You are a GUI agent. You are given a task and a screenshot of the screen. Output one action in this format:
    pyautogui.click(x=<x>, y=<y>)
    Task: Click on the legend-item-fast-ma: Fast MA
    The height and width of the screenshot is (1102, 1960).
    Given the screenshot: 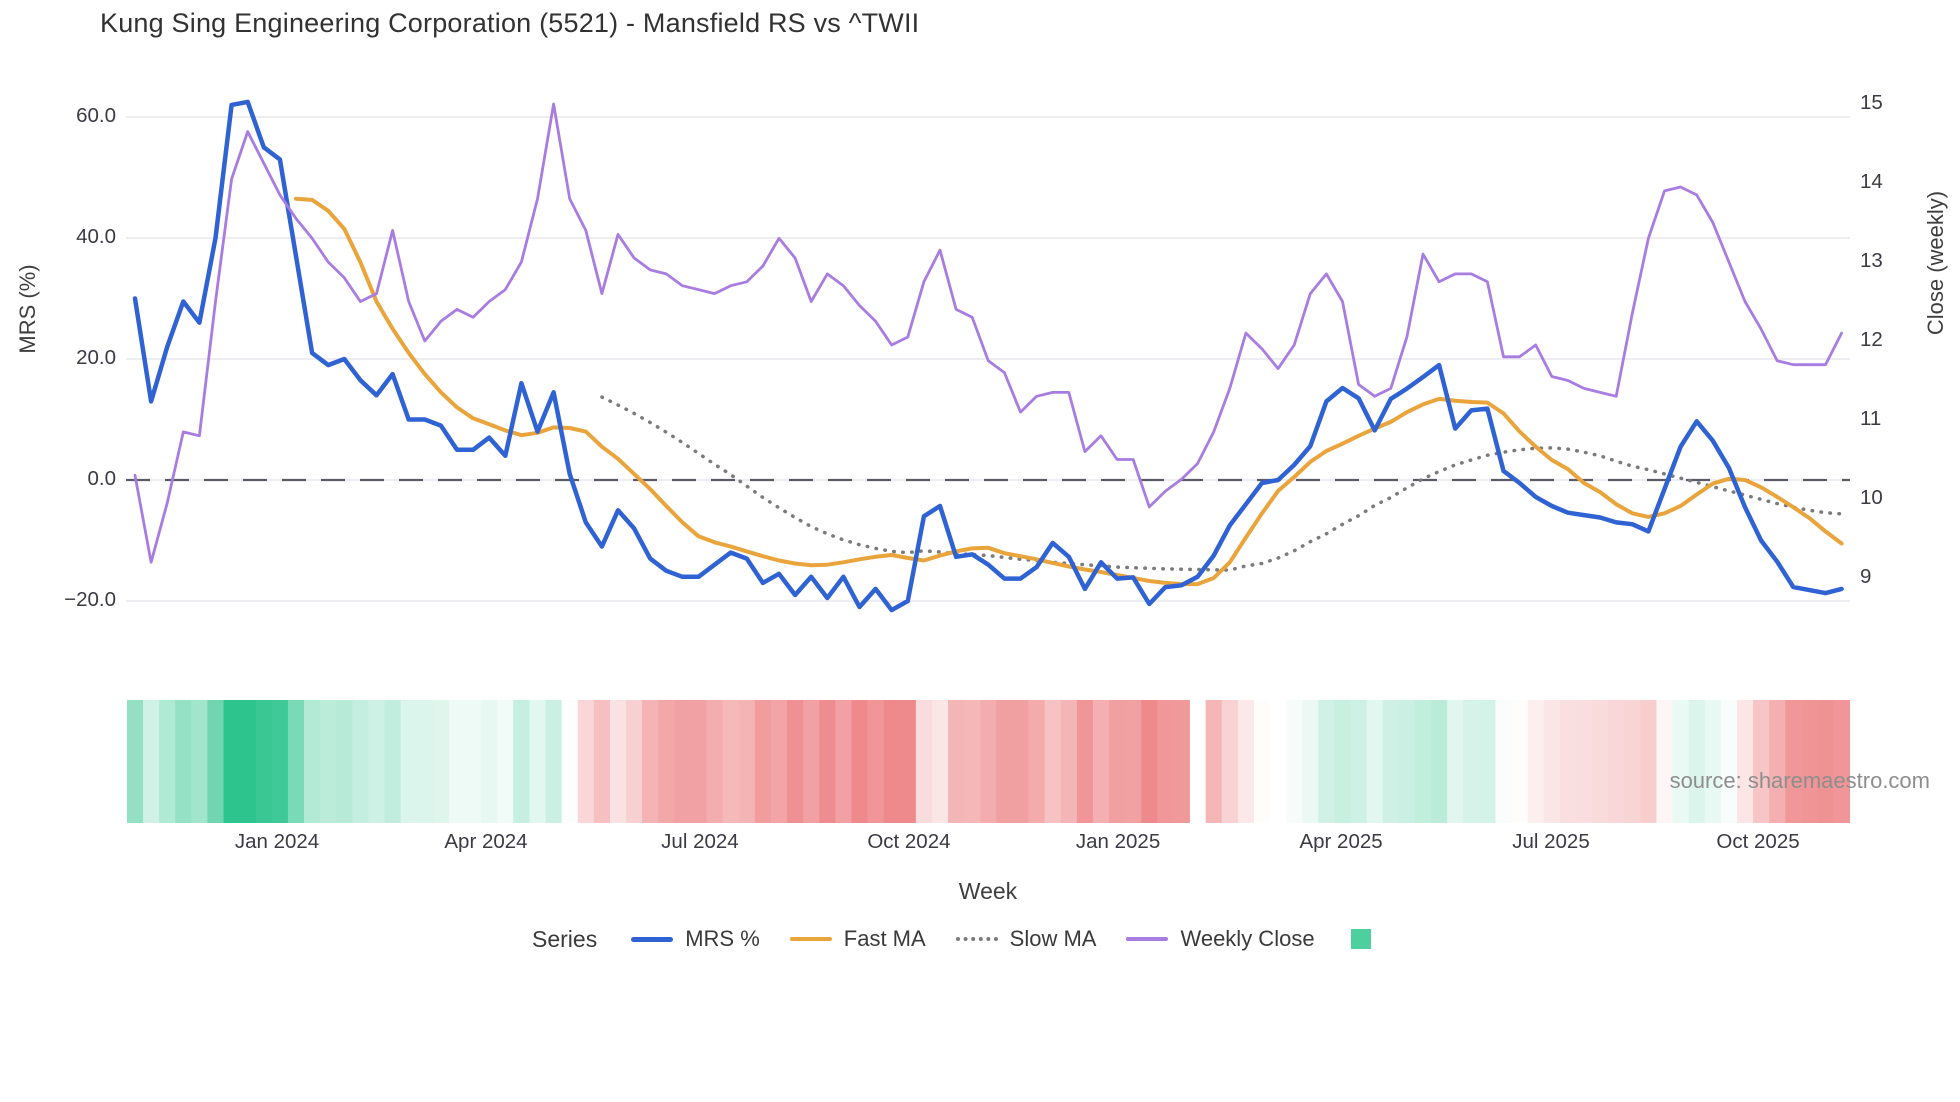 What is the action you would take?
    pyautogui.click(x=857, y=939)
    